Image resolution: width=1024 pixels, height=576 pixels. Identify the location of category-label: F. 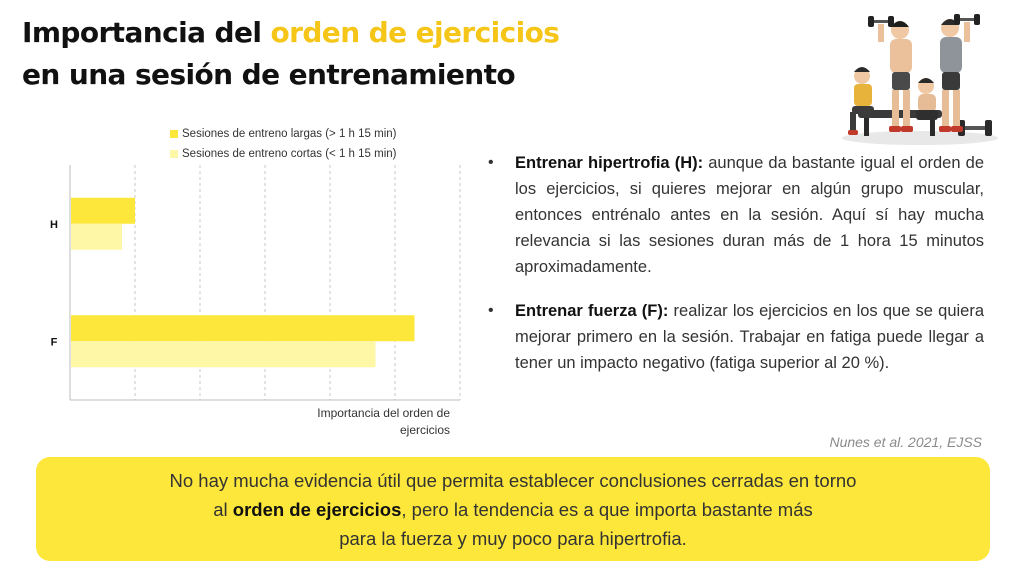
(54, 342).